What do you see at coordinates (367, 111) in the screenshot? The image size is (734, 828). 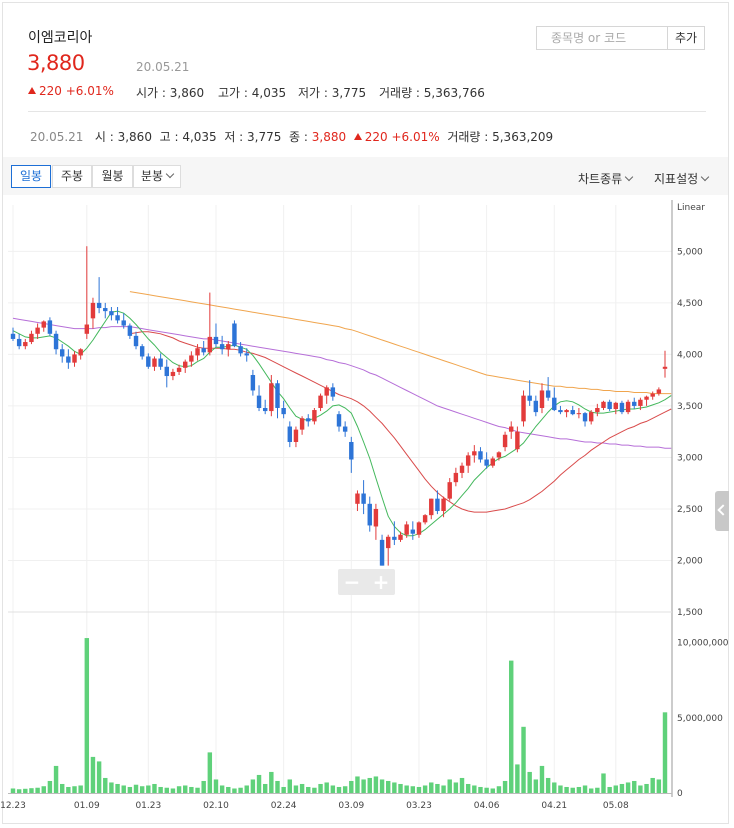 I see `header-divider` at bounding box center [367, 111].